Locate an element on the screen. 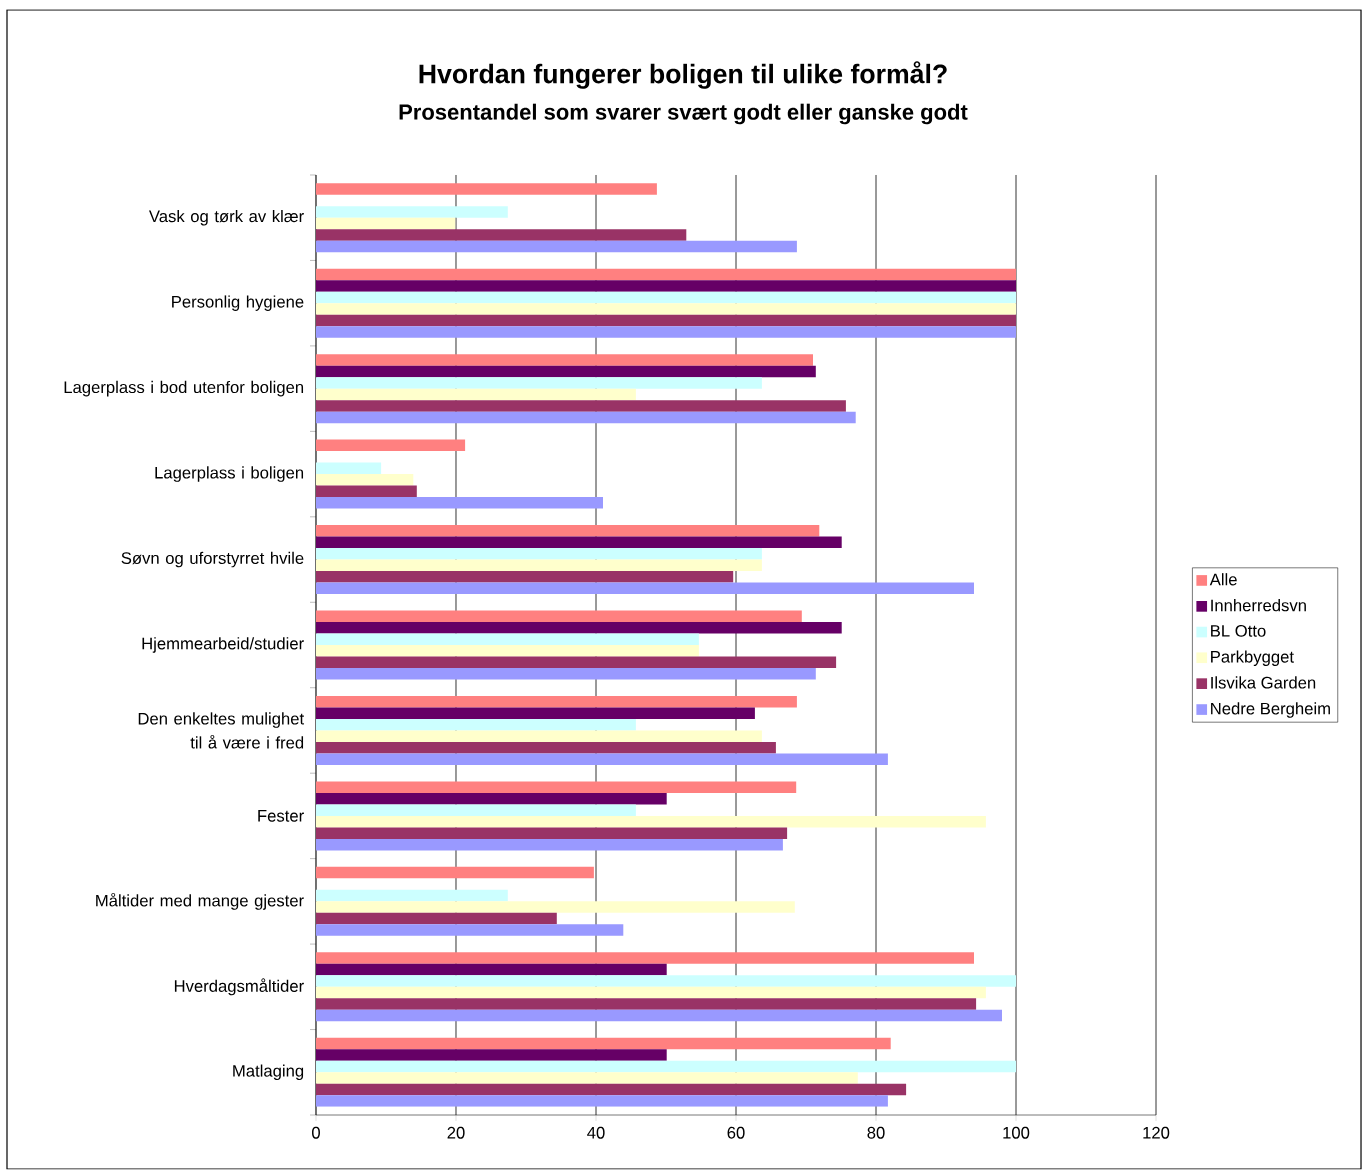 Image resolution: width=1364 pixels, height=1170 pixels. y-tick-label: Fester is located at coordinates (281, 816).